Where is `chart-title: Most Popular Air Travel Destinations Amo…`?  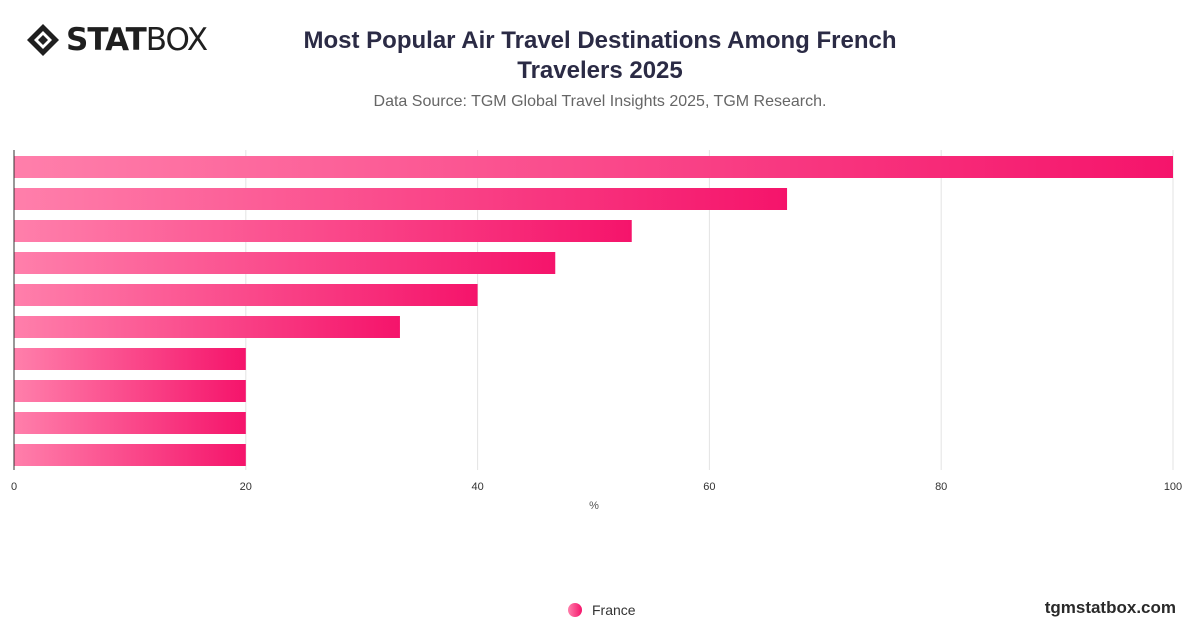 chart-title: Most Popular Air Travel Destinations Amo… is located at coordinates (600, 55).